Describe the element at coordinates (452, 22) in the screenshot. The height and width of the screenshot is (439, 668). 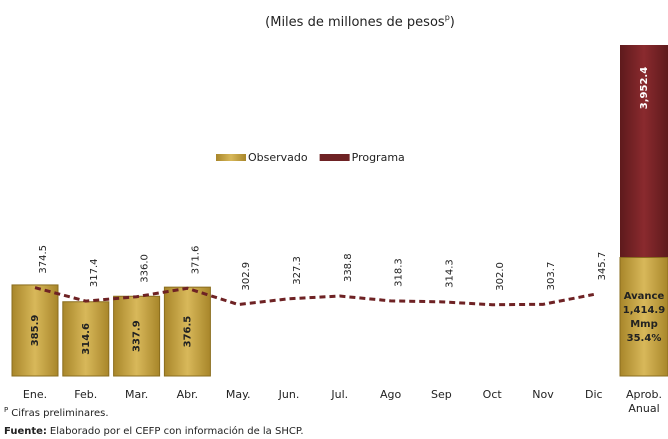
I see `title-end: )` at that location.